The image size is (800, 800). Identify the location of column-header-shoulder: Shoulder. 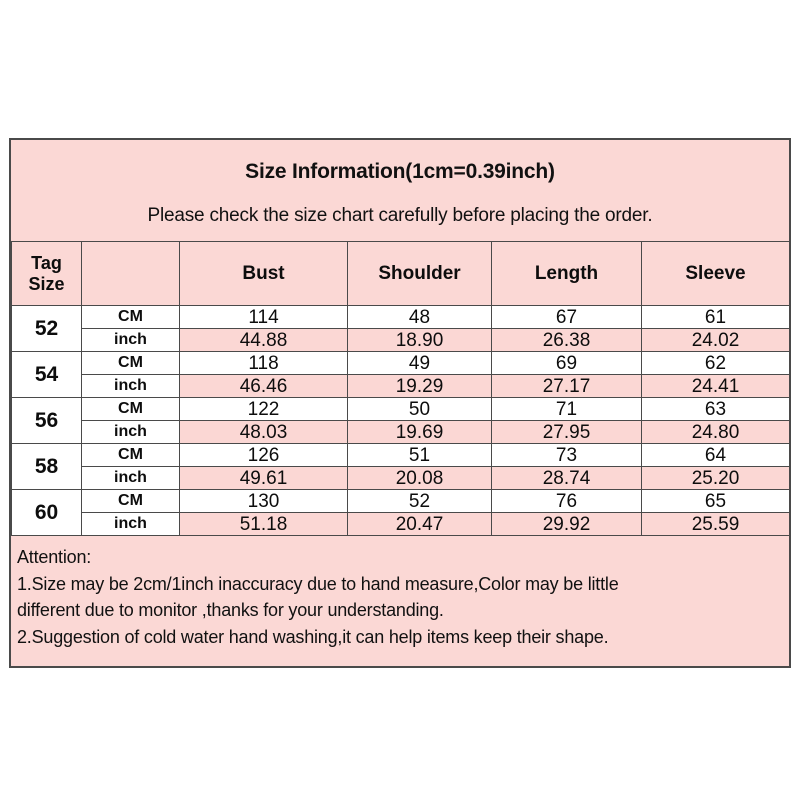
(419, 273).